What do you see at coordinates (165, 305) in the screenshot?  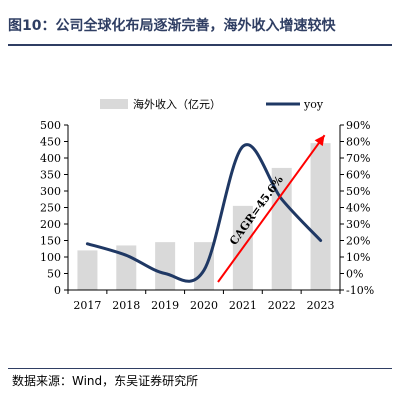 I see `x-tick-label: 2019` at bounding box center [165, 305].